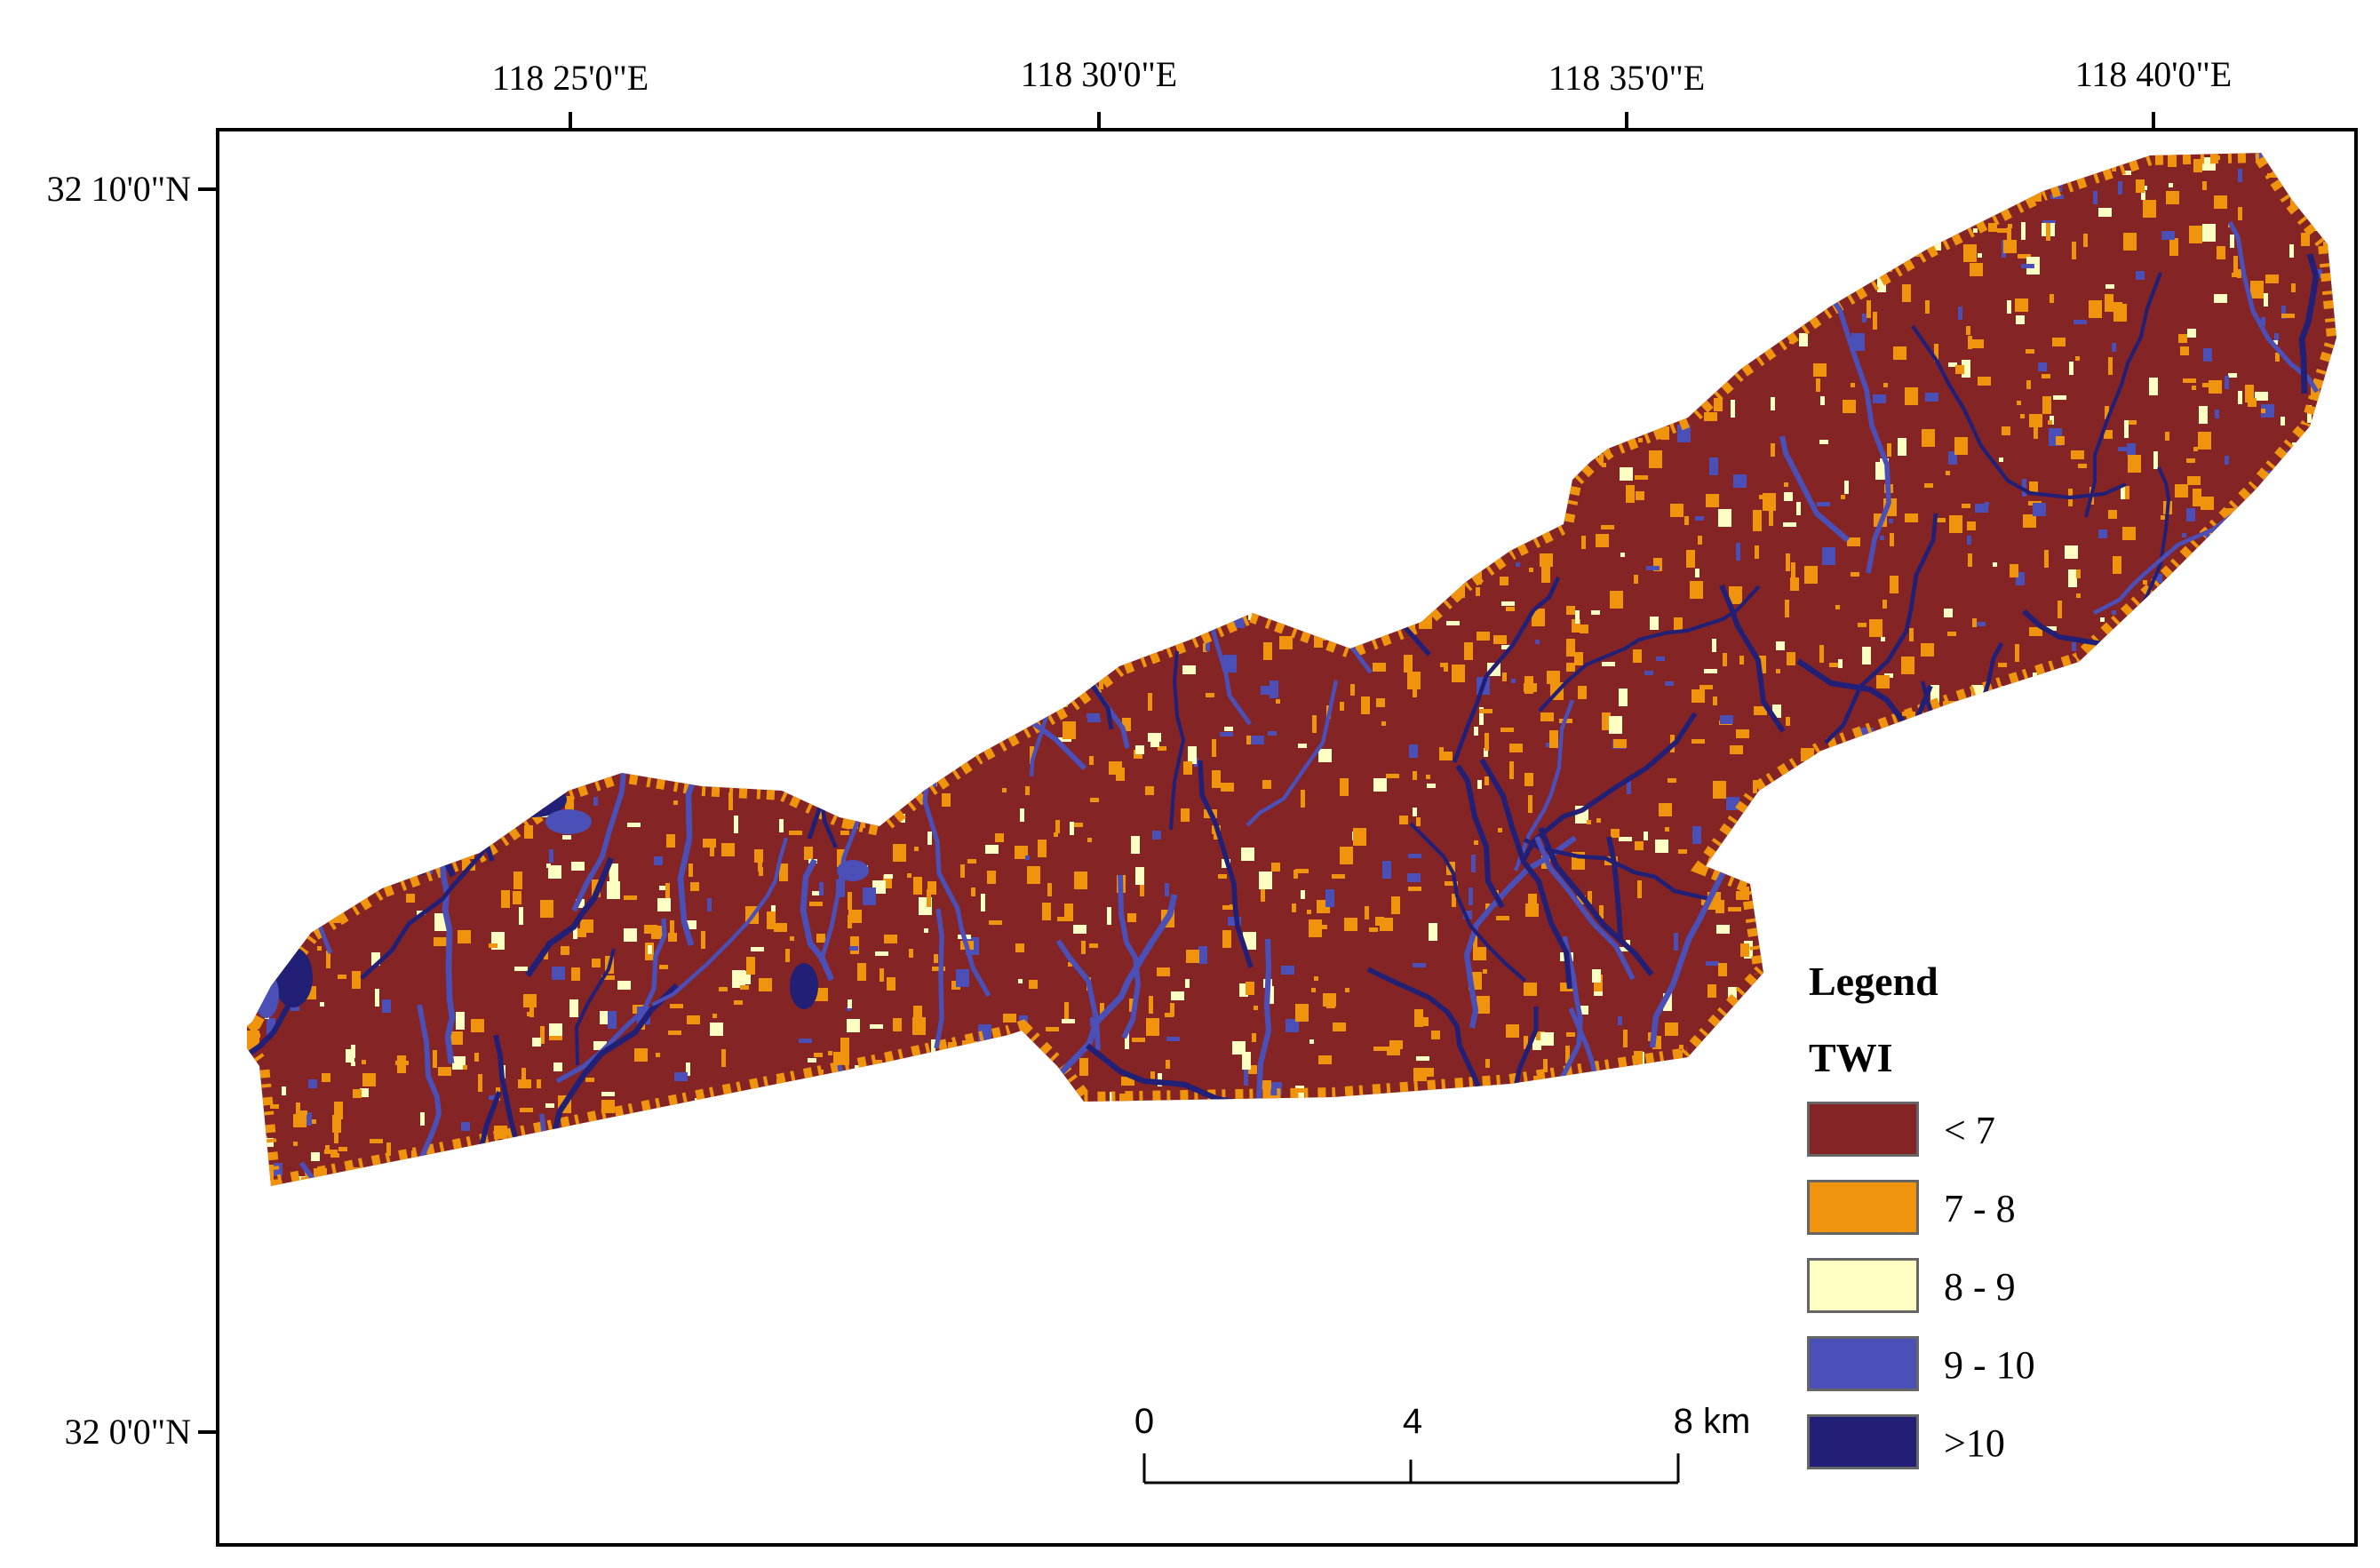  What do you see at coordinates (1980, 1287) in the screenshot?
I see `legend-label-8-9: 8 - 9` at bounding box center [1980, 1287].